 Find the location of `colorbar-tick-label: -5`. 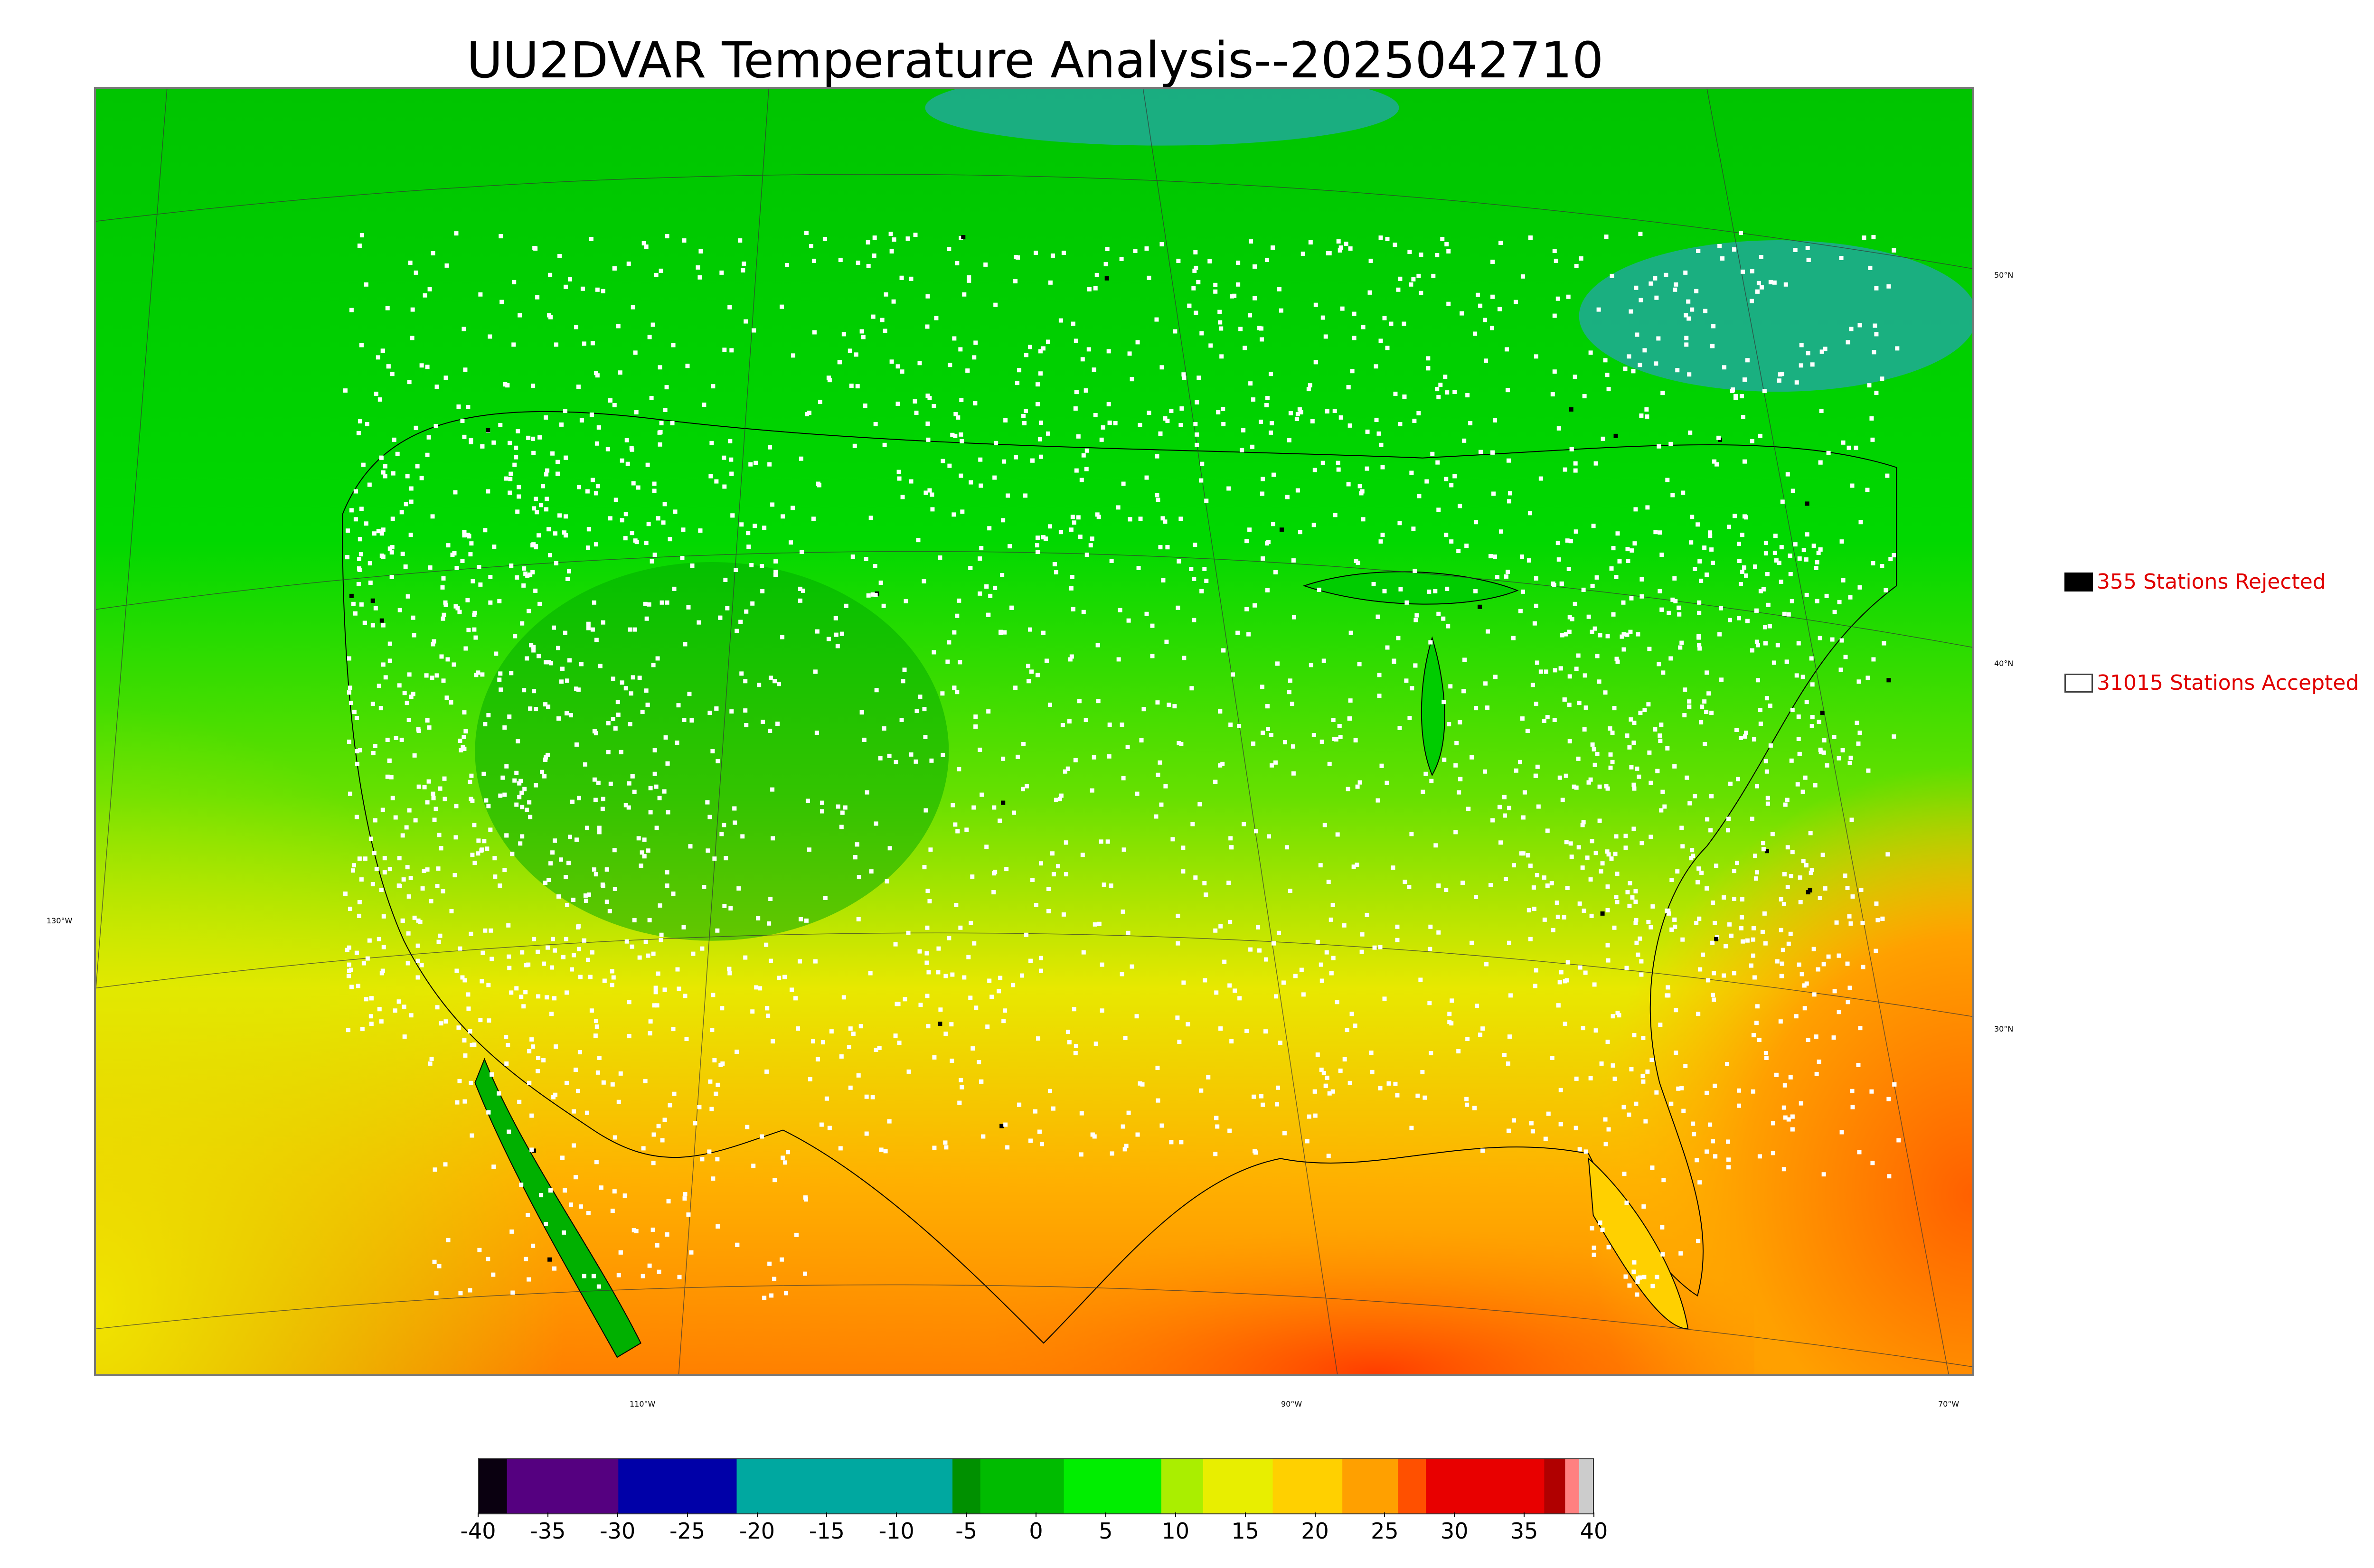

colorbar-tick-label: -5 is located at coordinates (966, 1531).